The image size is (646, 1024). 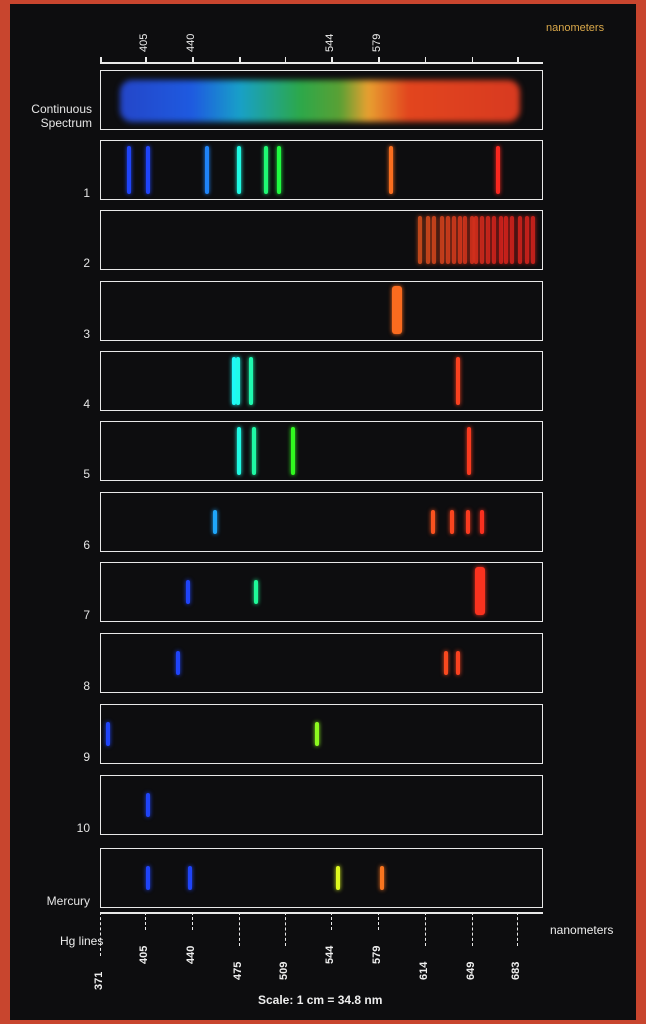 What do you see at coordinates (82, 941) in the screenshot?
I see `hg-label: Hg lines` at bounding box center [82, 941].